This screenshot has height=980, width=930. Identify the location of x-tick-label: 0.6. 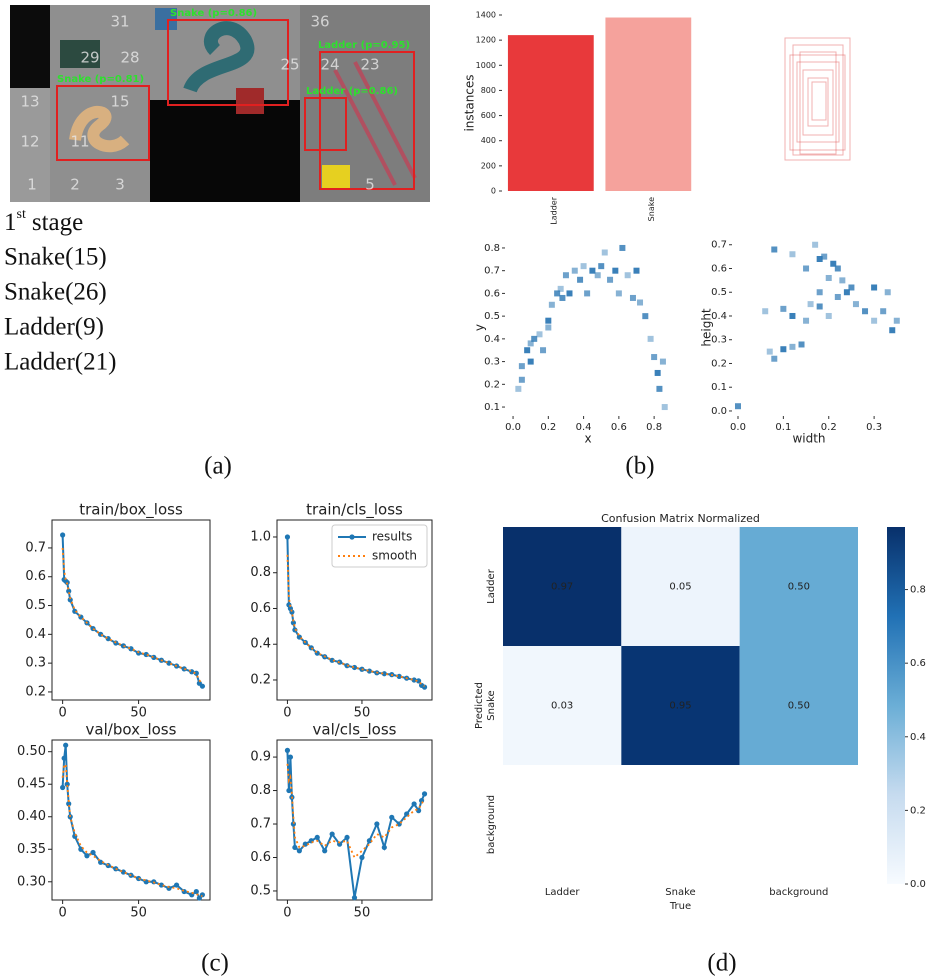
(619, 427).